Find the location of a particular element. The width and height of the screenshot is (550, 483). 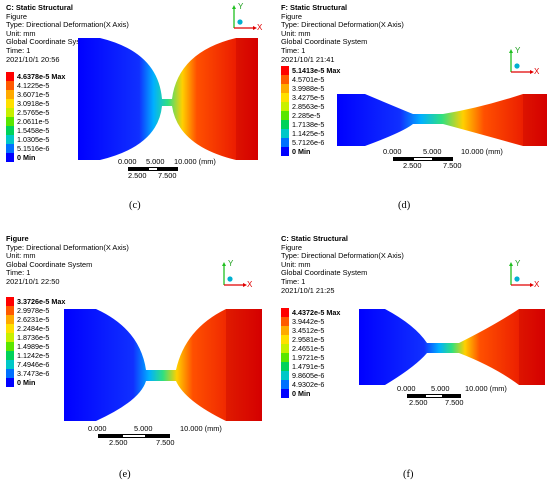

legend-value: 1.1425e-5 is located at coordinates (308, 133).